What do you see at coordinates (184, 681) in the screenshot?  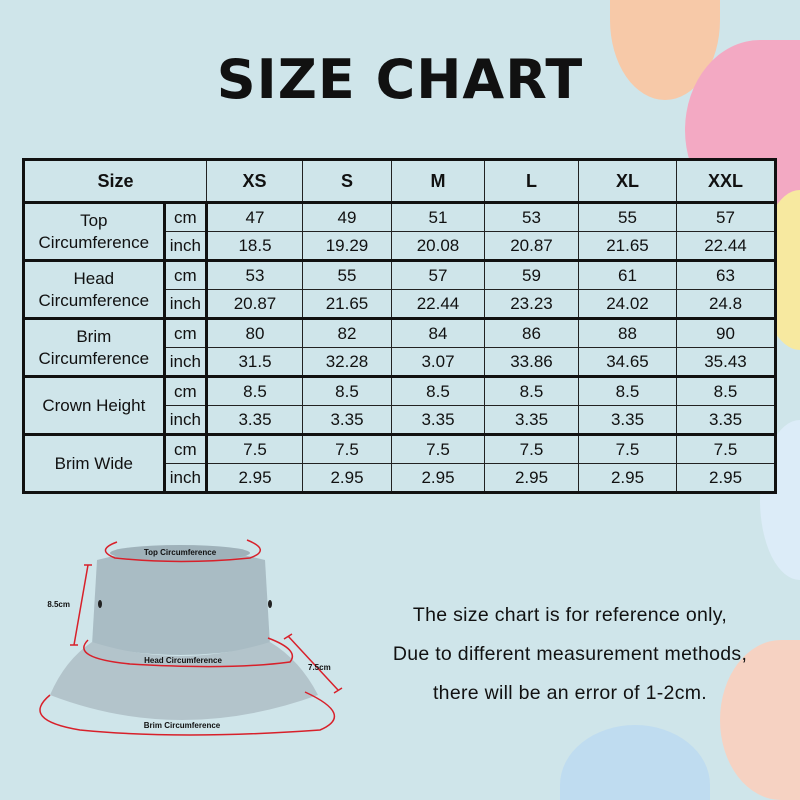 I see `hat-brim` at bounding box center [184, 681].